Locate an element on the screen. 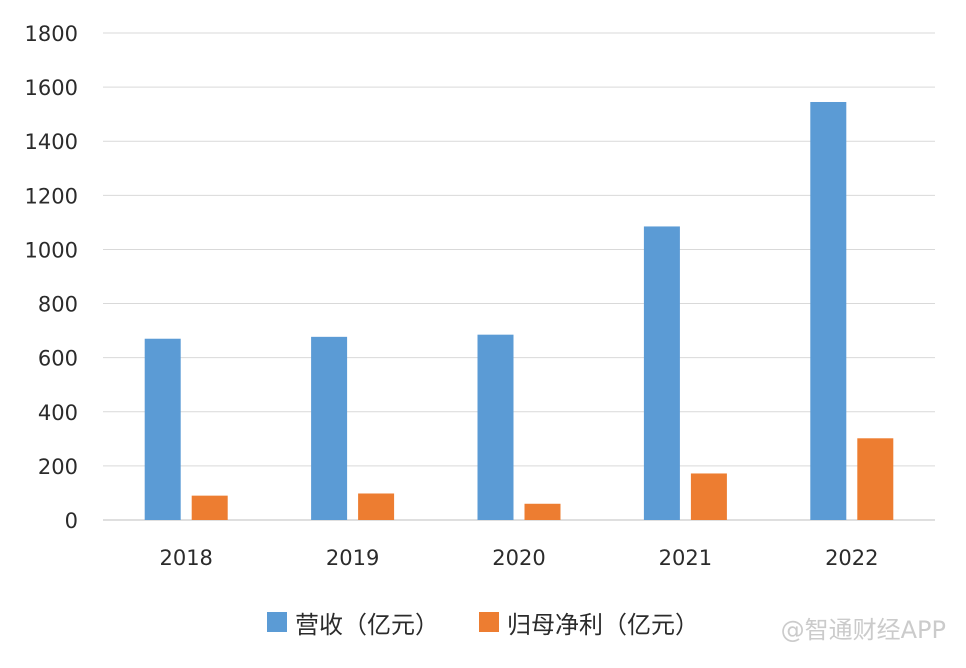 Image resolution: width=966 pixels, height=668 pixels. legend-item-revenue: 营收（亿元） is located at coordinates (353, 622).